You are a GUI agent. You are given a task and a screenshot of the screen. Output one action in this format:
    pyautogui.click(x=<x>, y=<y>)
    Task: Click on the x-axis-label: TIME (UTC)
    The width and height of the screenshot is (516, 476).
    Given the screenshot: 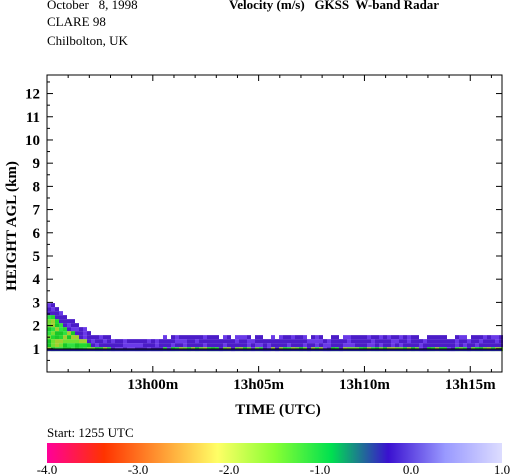 What is the action you would take?
    pyautogui.click(x=277, y=410)
    